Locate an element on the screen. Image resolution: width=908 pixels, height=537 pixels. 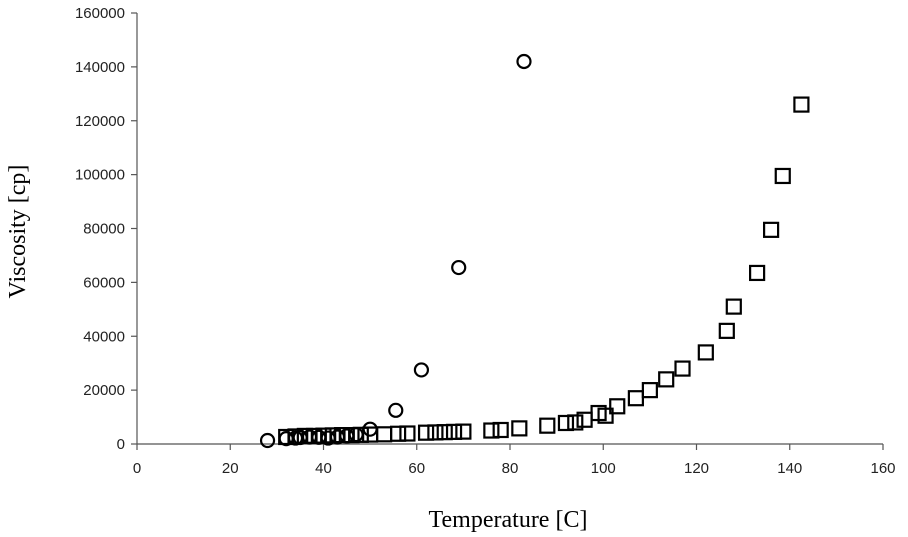
y-tick-label: 120000 is located at coordinates (100, 121).